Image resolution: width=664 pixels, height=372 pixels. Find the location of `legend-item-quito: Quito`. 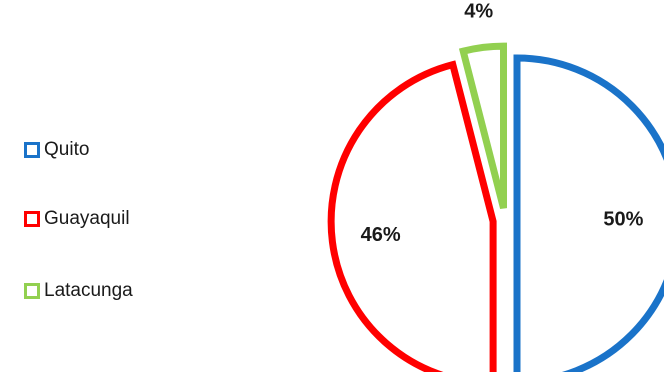

legend-item-quito: Quito is located at coordinates (56, 150).